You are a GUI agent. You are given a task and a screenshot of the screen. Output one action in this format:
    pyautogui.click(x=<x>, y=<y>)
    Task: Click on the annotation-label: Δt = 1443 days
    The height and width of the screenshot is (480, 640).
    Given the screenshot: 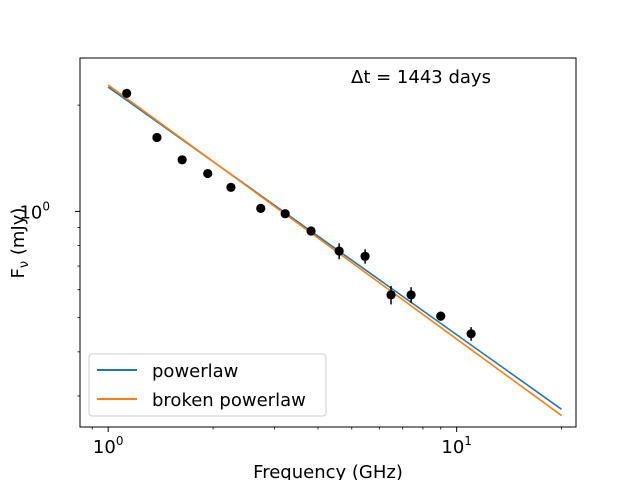 What is the action you would take?
    pyautogui.click(x=421, y=77)
    